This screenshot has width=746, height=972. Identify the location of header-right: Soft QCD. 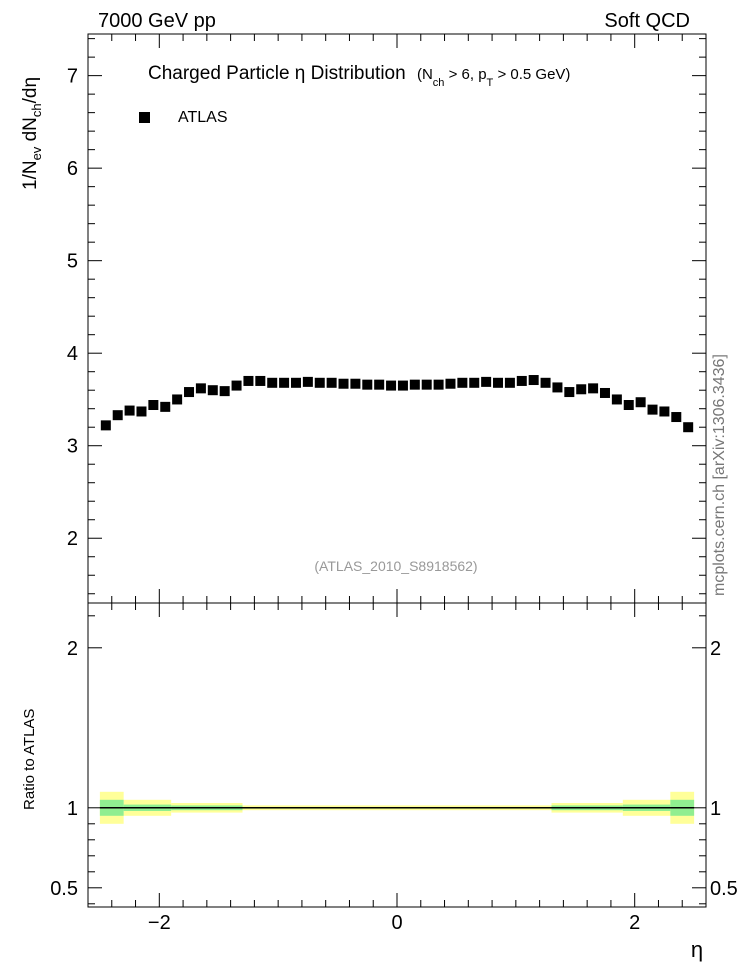
(647, 21).